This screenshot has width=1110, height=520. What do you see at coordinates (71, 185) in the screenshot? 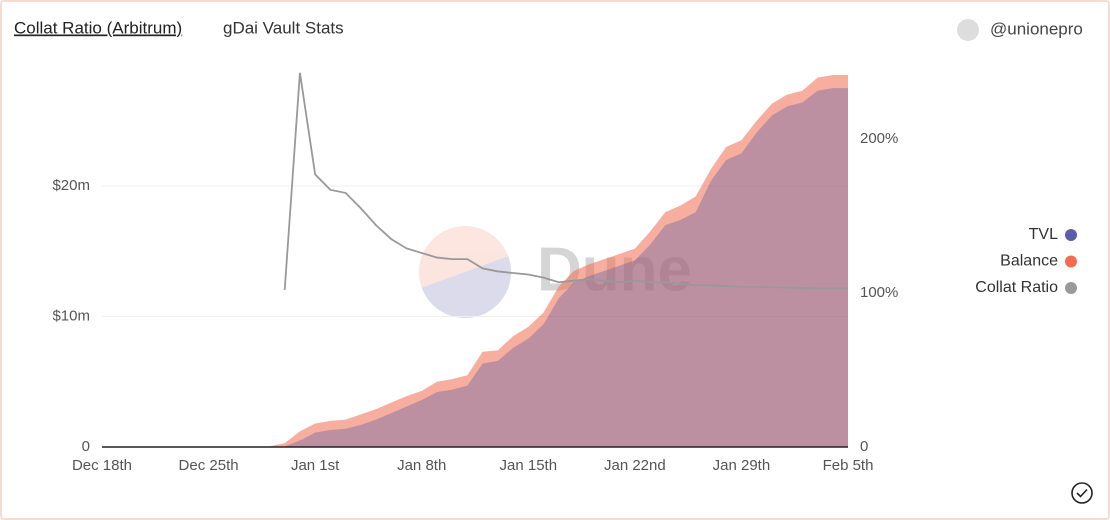
I see `y-tick-label: $20m` at bounding box center [71, 185].